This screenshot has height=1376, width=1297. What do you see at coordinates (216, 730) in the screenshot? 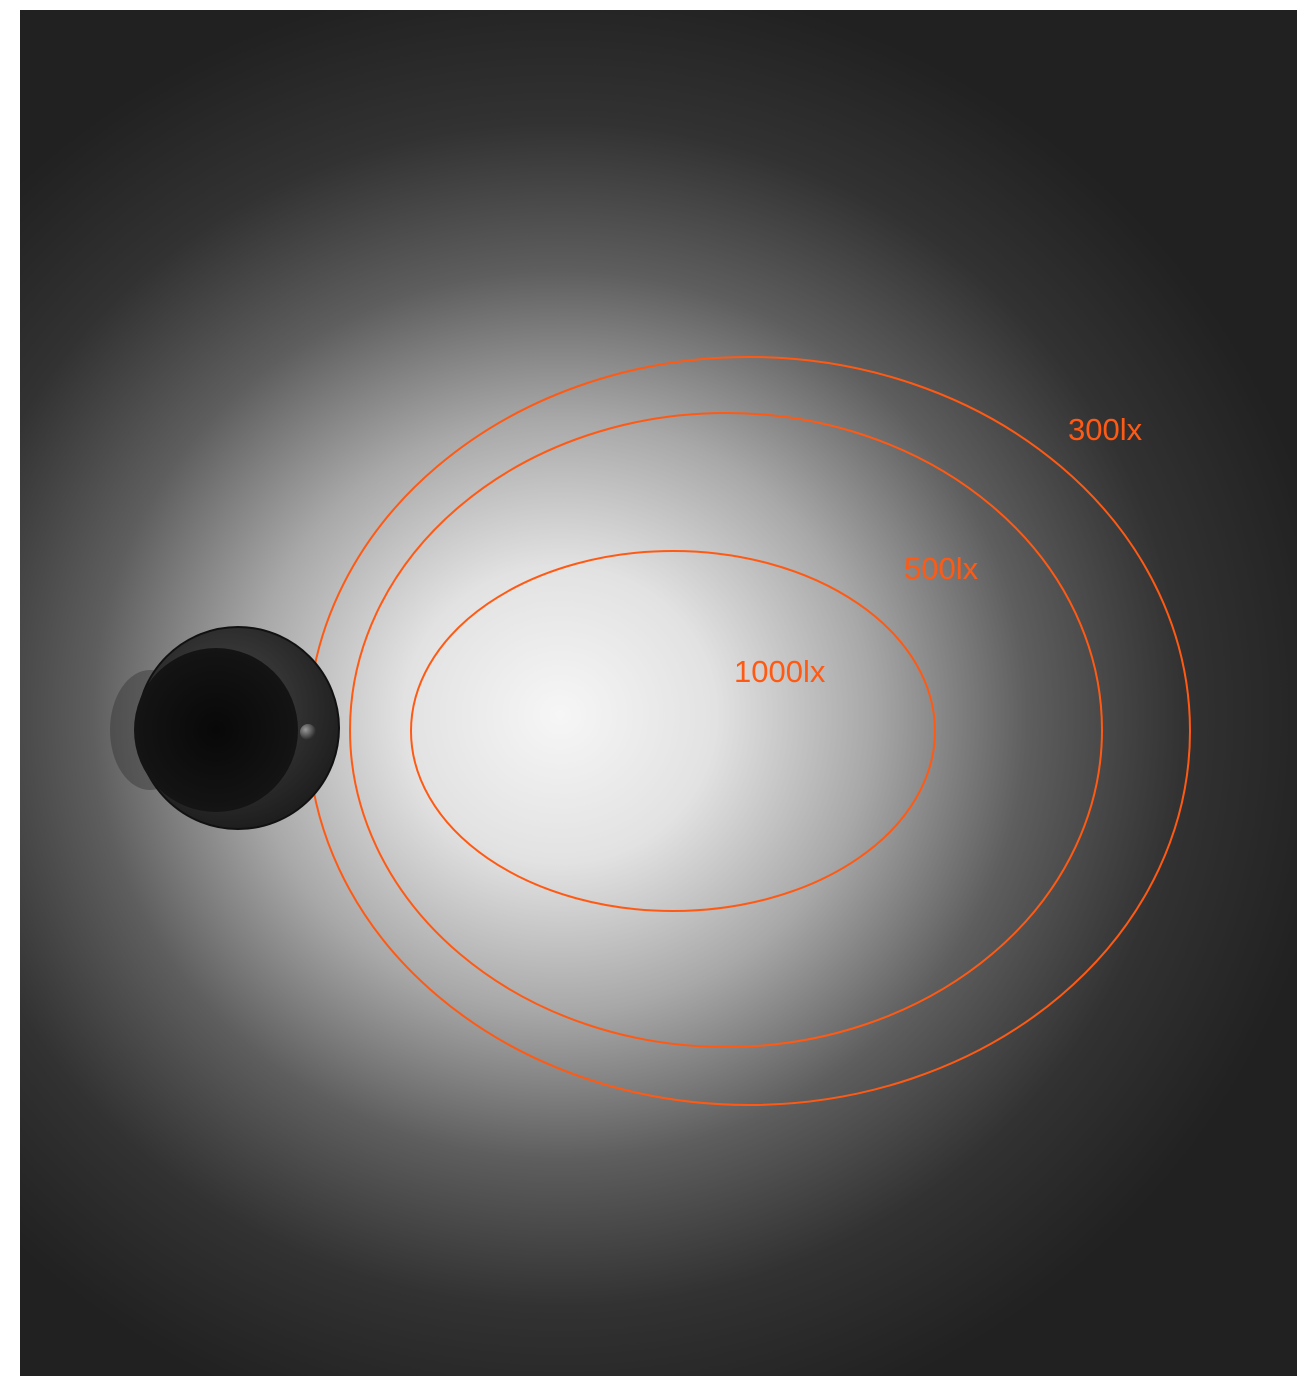
I see `lamp-opening` at bounding box center [216, 730].